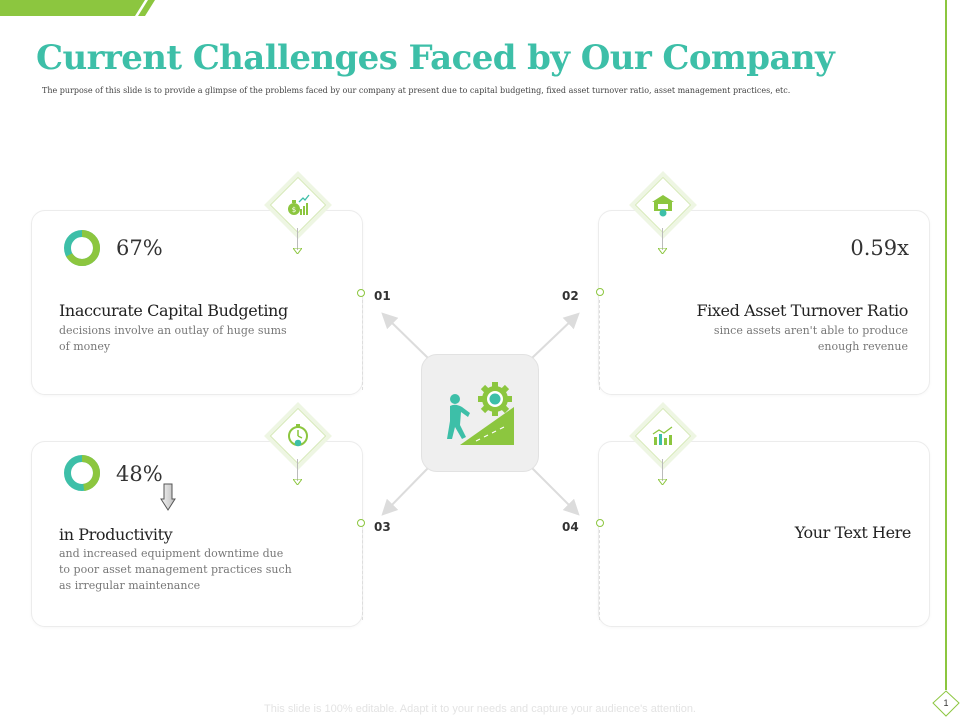  I want to click on card-3-heading: in Productivity, so click(116, 534).